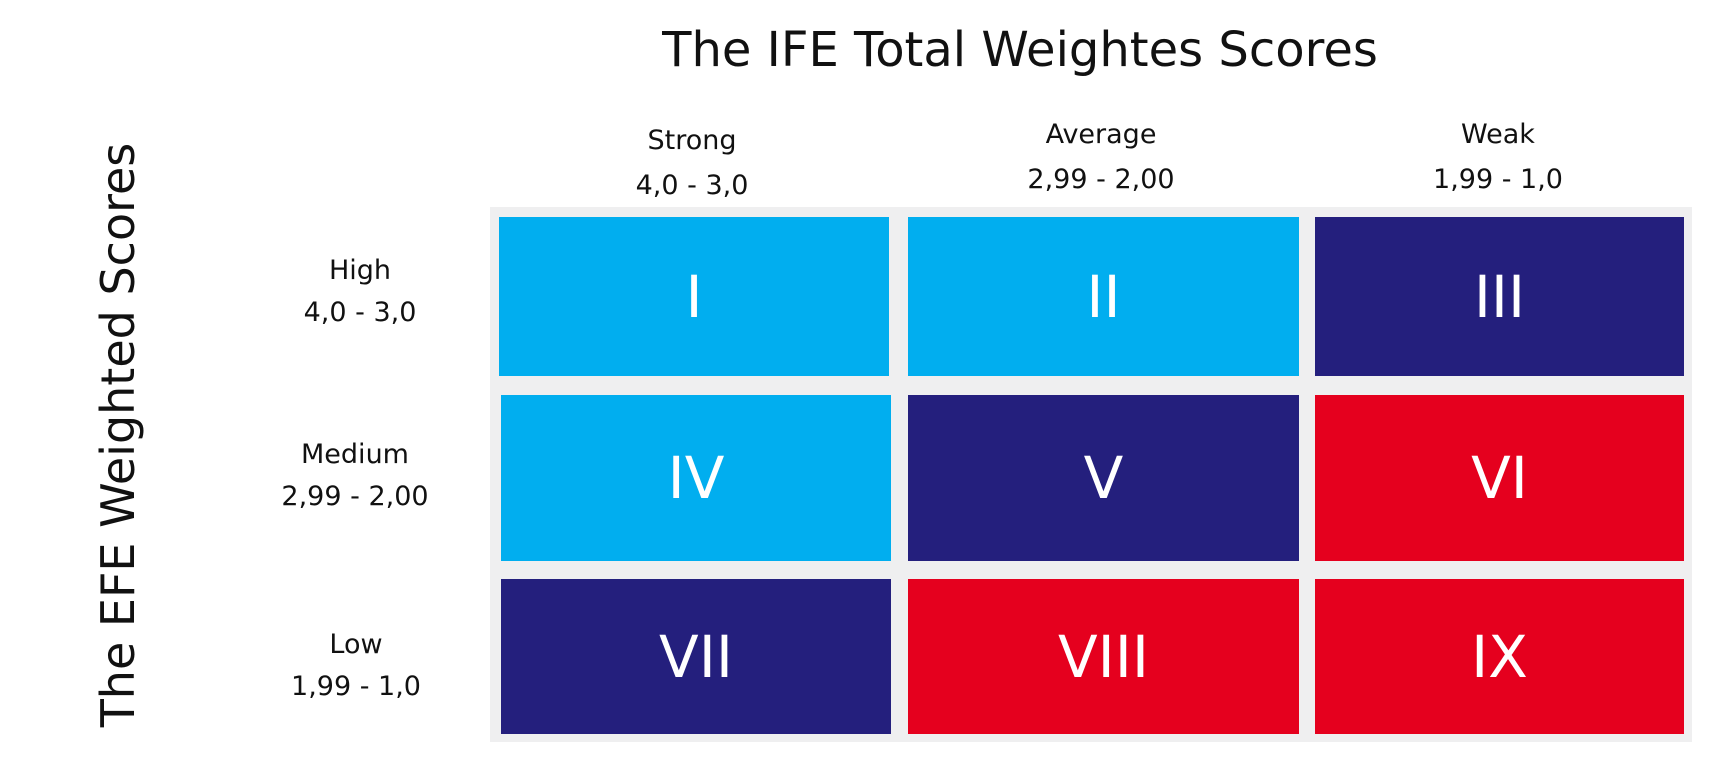  I want to click on row-header-range: 2,99 - 2,00, so click(355, 496).